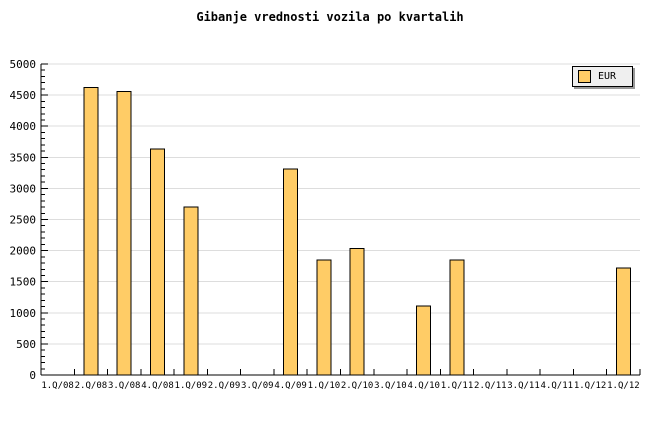 This screenshot has width=660, height=440. What do you see at coordinates (23, 188) in the screenshot?
I see `y-axis-label: 3000` at bounding box center [23, 188].